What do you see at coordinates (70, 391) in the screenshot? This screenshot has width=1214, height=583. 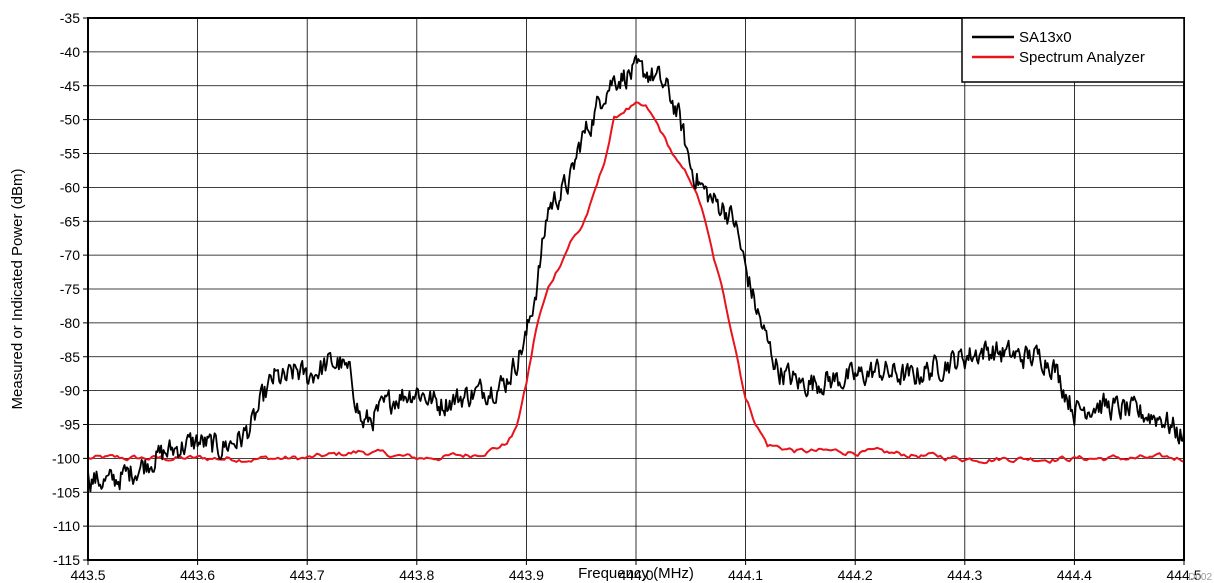 I see `y-tick-label: -90` at bounding box center [70, 391].